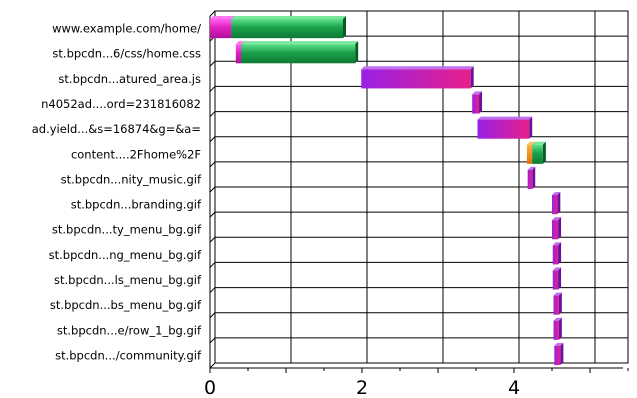  What do you see at coordinates (127, 230) in the screenshot?
I see `row-label: st.bpcdn...ty_menu_bg.gif` at bounding box center [127, 230].